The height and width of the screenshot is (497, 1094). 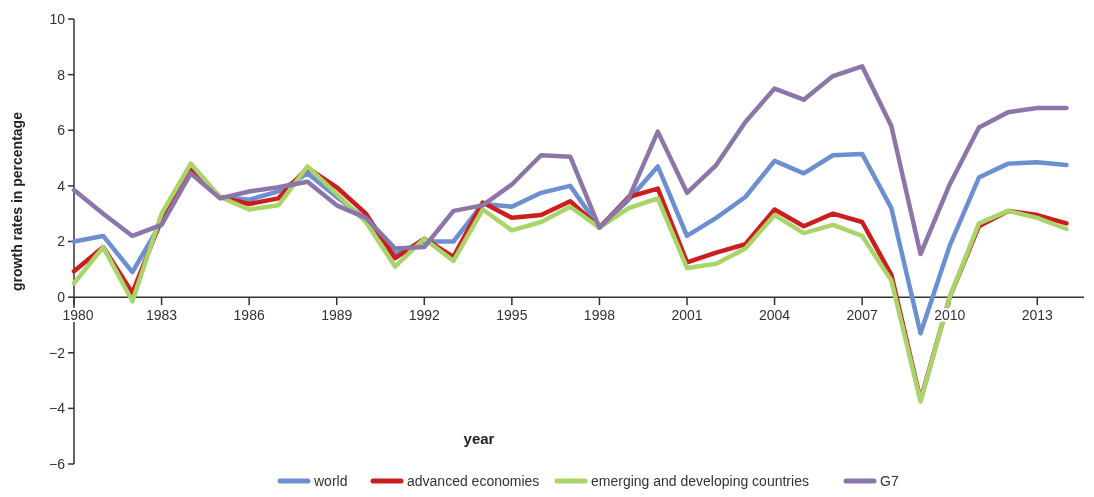 What do you see at coordinates (337, 315) in the screenshot?
I see `x-tick-label: 1989` at bounding box center [337, 315].